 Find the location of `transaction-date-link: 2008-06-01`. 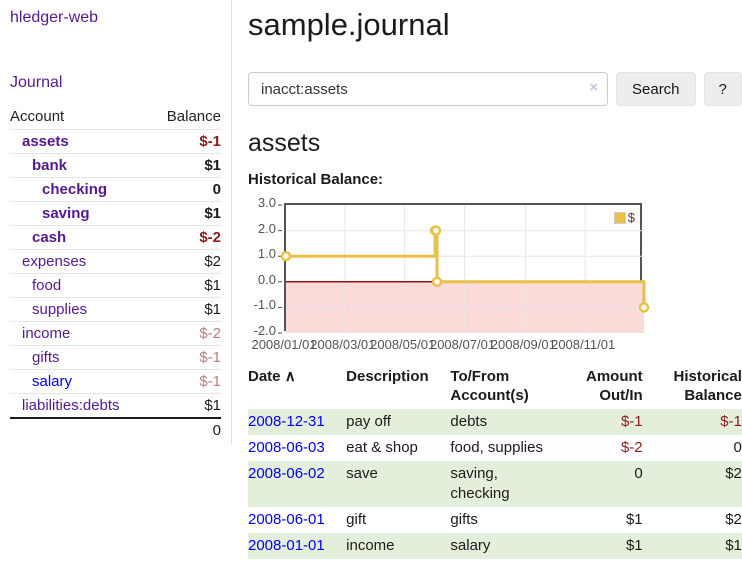

transaction-date-link: 2008-06-01 is located at coordinates (286, 519).